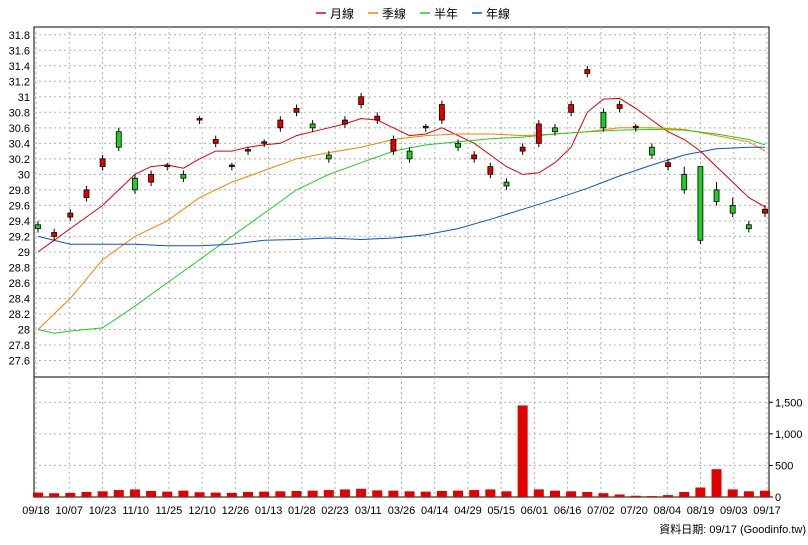  Describe the element at coordinates (634, 511) in the screenshot. I see `x-tick-label-18: 07/20` at that location.